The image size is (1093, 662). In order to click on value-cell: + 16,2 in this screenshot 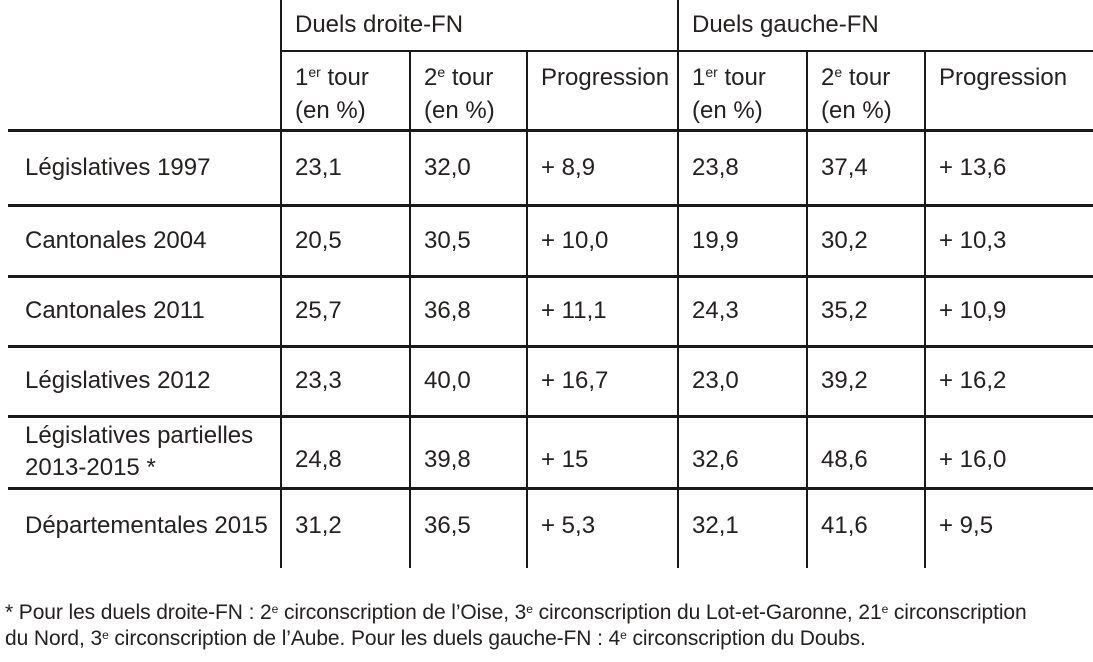, I will do `click(1009, 382)`.